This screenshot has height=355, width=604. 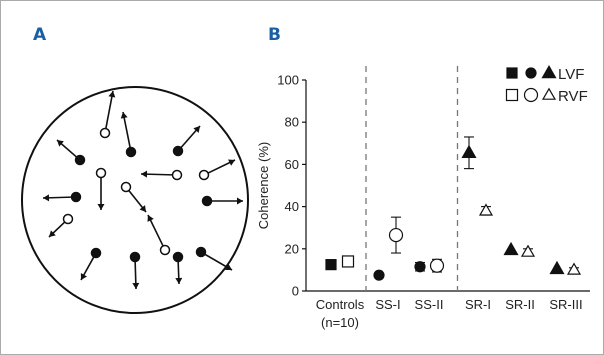 What do you see at coordinates (292, 206) in the screenshot?
I see `y-tick-label: 40` at bounding box center [292, 206].